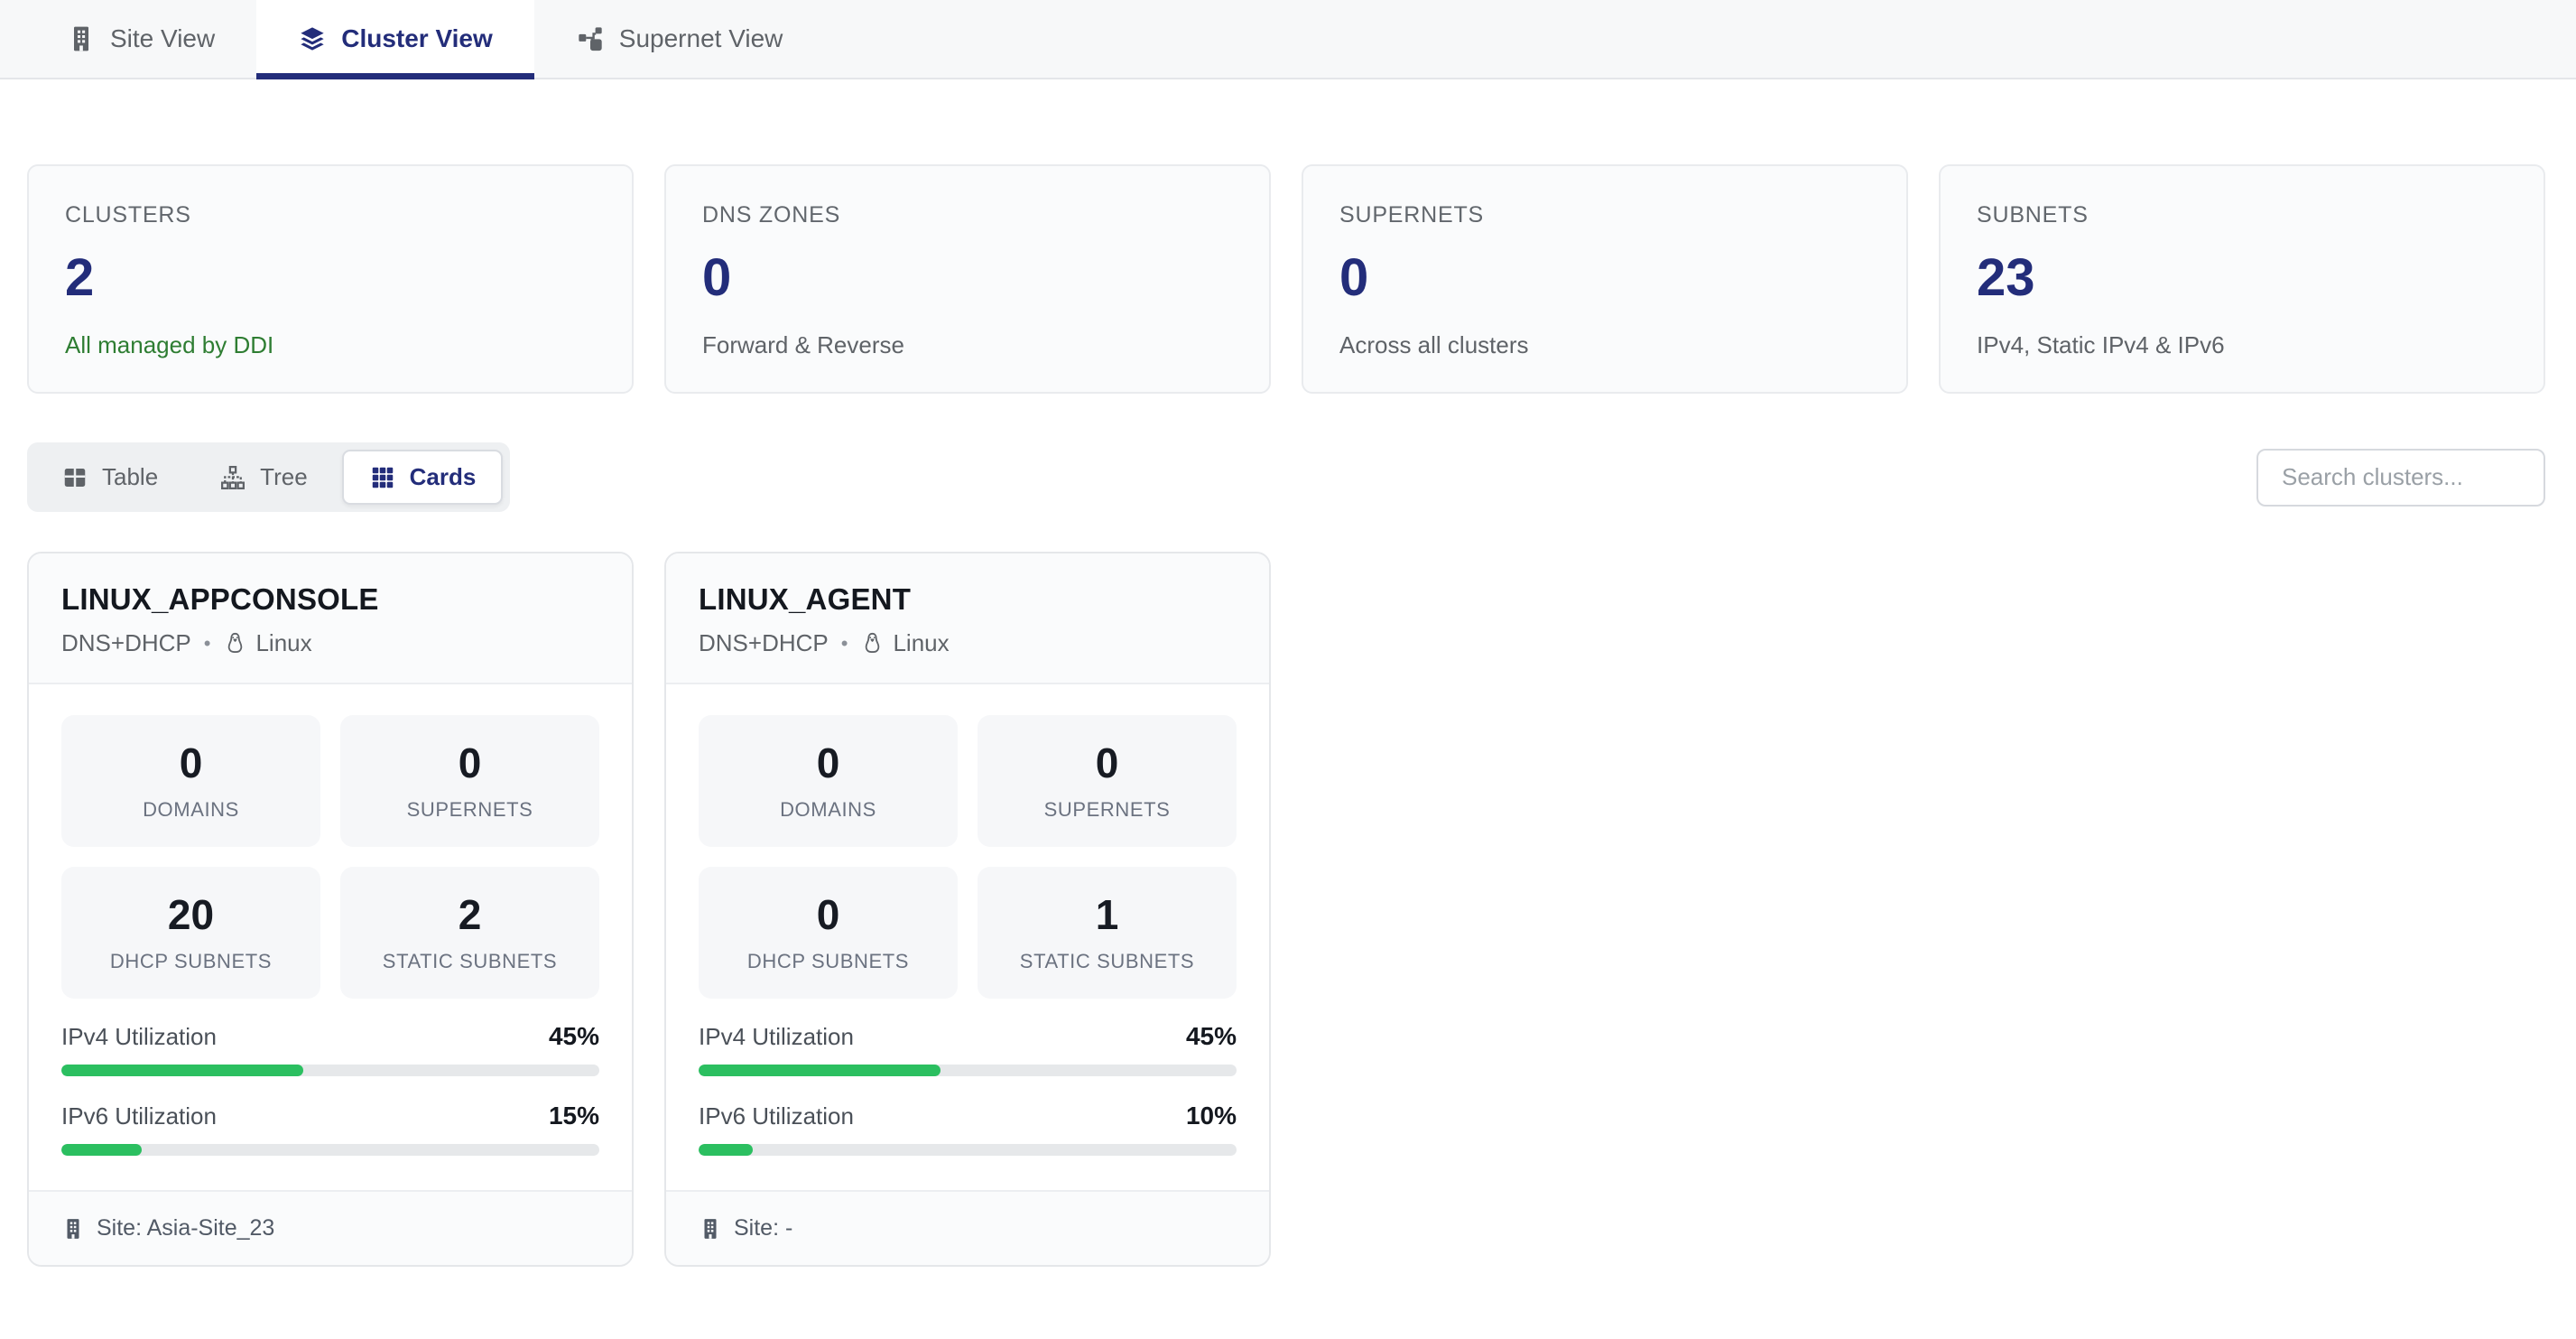 The height and width of the screenshot is (1339, 2576). What do you see at coordinates (283, 642) in the screenshot?
I see `cluster-os-label: Linux` at bounding box center [283, 642].